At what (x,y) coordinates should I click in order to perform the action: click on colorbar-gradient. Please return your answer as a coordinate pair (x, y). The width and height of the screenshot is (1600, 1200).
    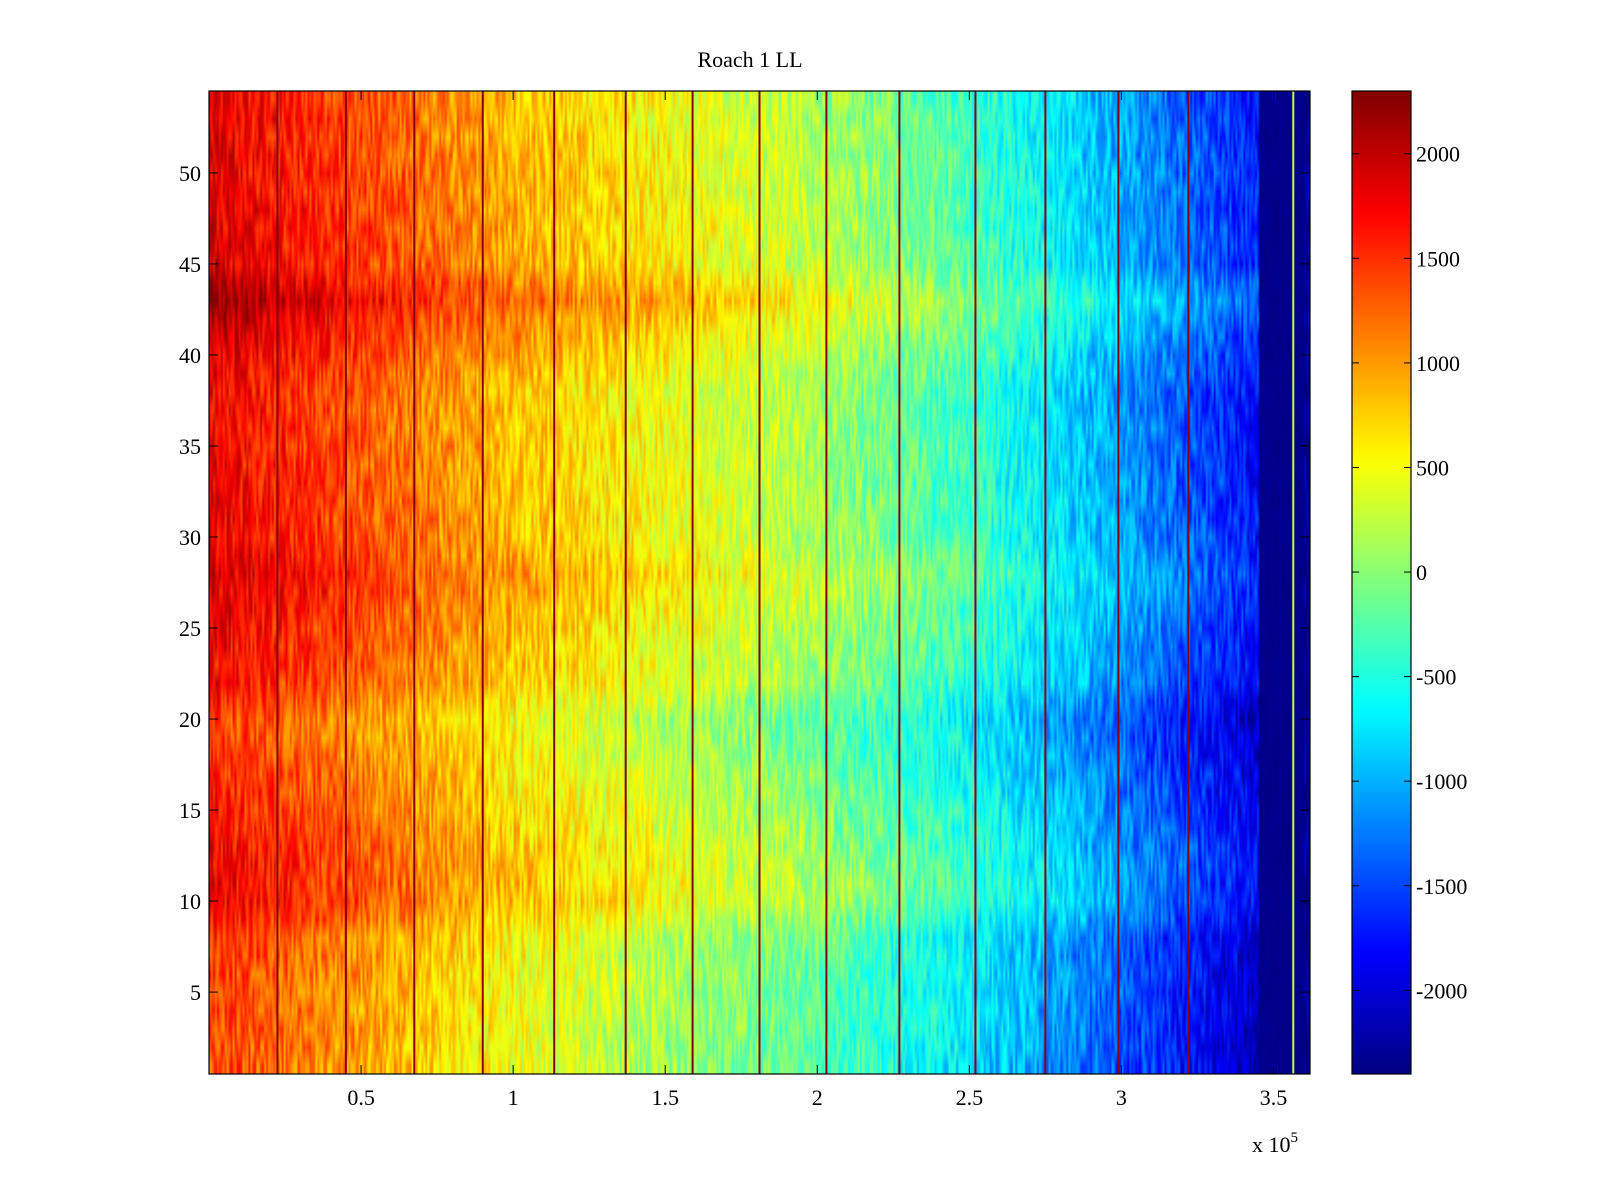
    Looking at the image, I should click on (1381, 582).